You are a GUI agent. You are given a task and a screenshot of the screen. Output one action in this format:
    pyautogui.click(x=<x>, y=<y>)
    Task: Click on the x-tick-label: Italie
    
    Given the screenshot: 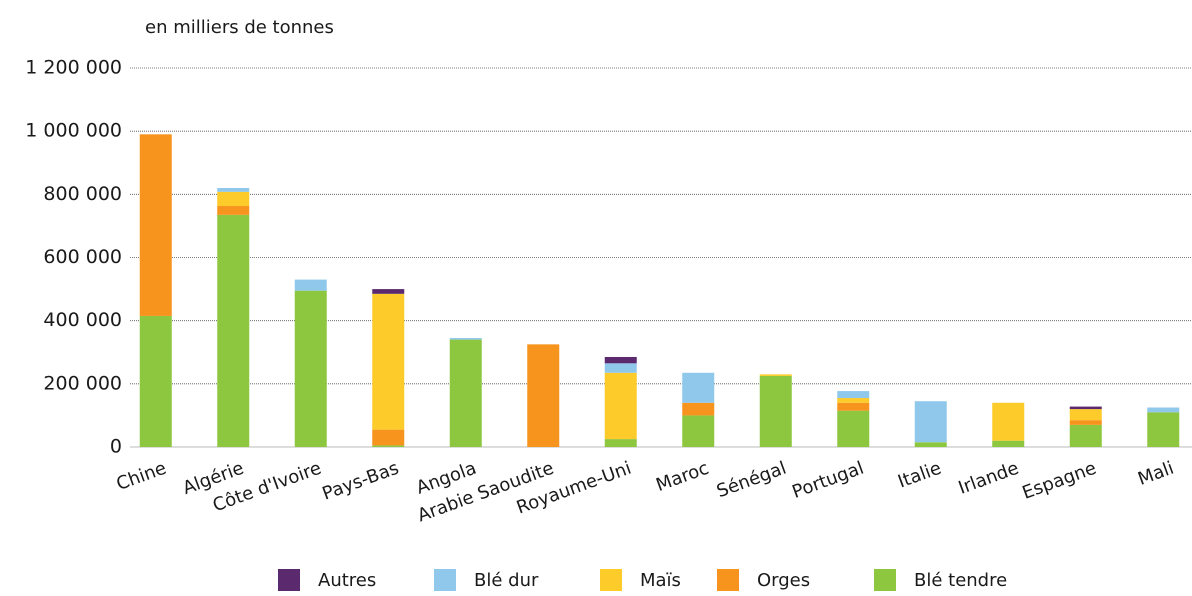 What is the action you would take?
    pyautogui.click(x=919, y=475)
    